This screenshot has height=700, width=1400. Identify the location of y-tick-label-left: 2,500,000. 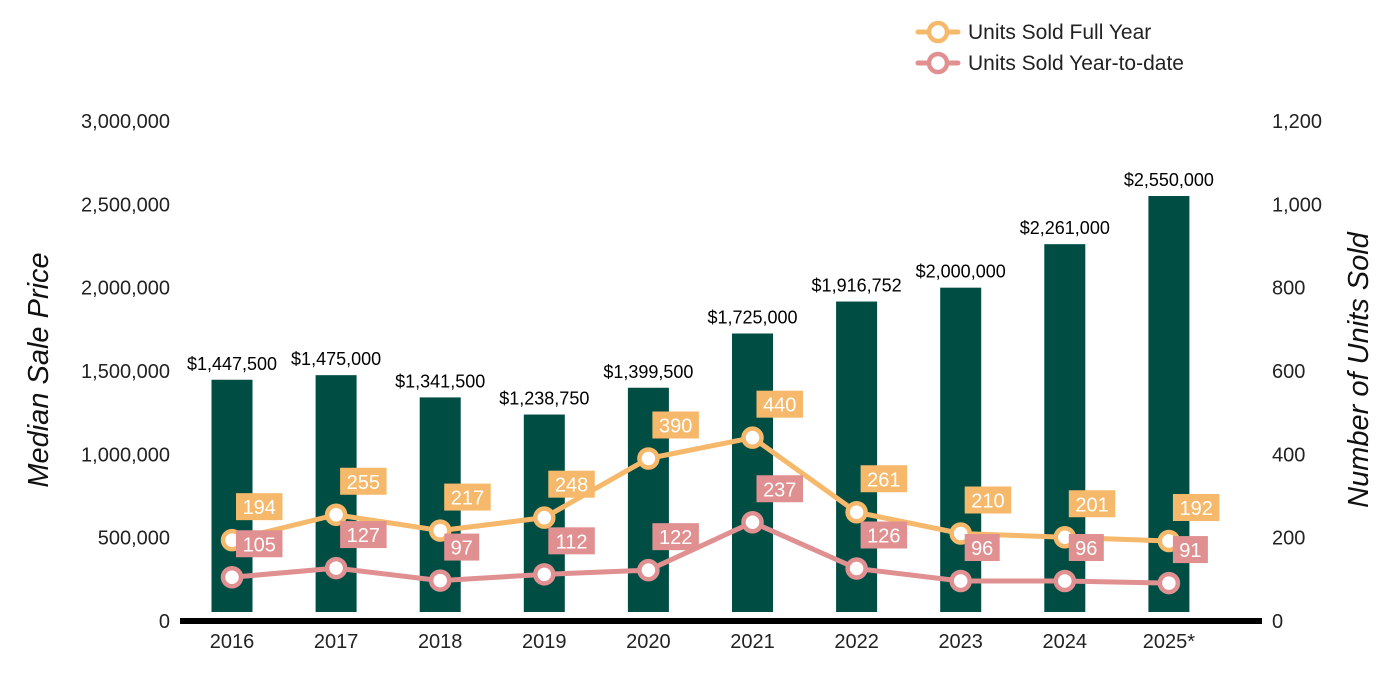
(125, 205).